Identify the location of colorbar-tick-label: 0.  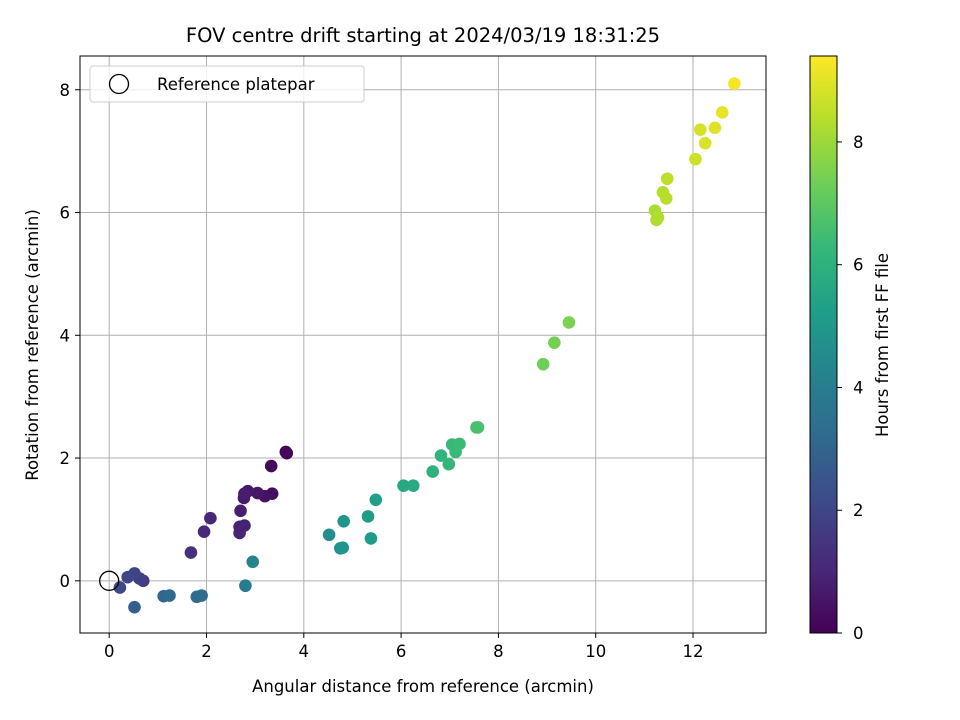
(858, 633).